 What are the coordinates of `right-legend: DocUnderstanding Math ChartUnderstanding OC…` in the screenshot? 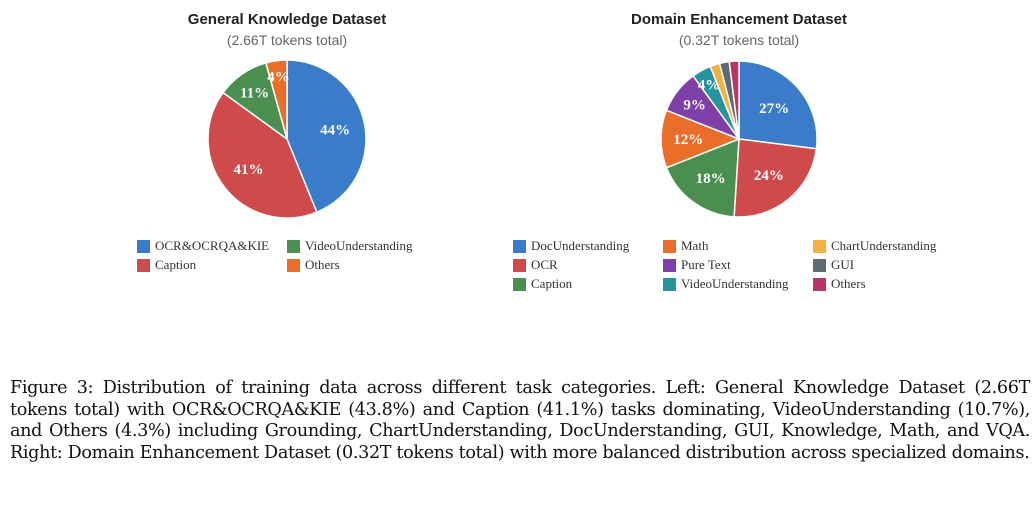 It's located at (743, 268).